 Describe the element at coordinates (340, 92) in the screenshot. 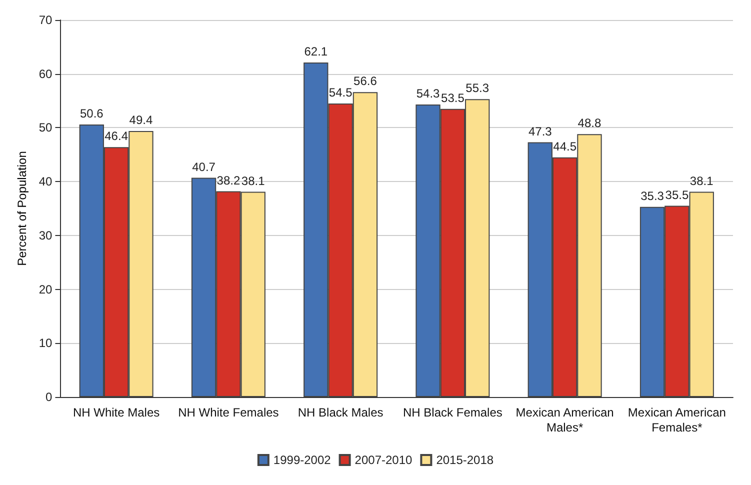

I see `data-label: 54.5` at that location.